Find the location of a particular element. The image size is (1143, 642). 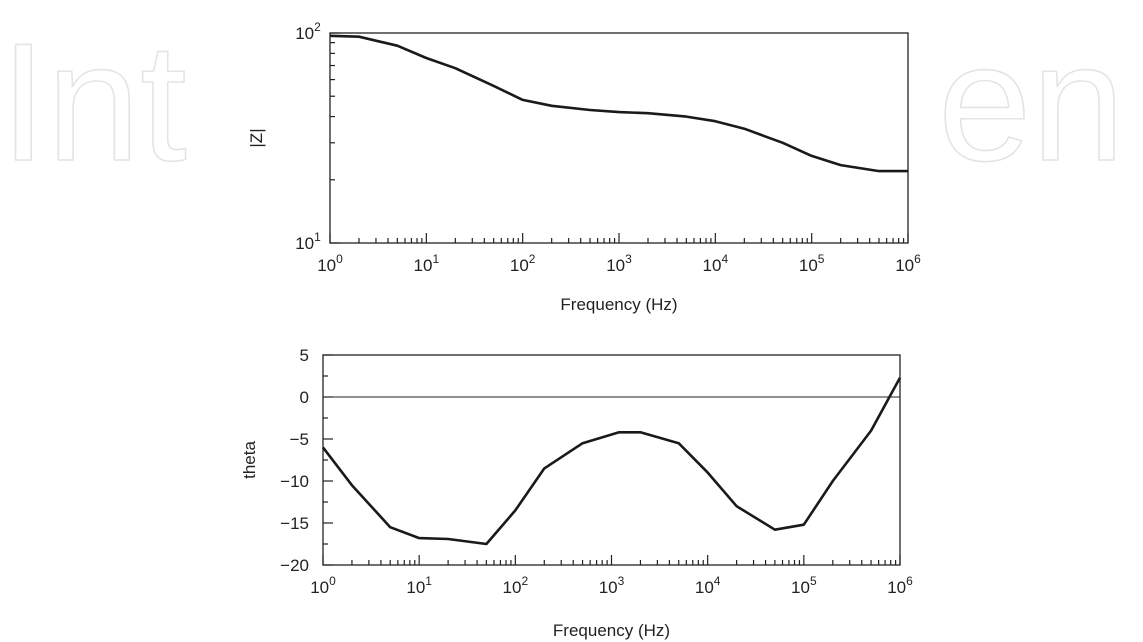

watermark-right: en is located at coordinates (1031, 102).